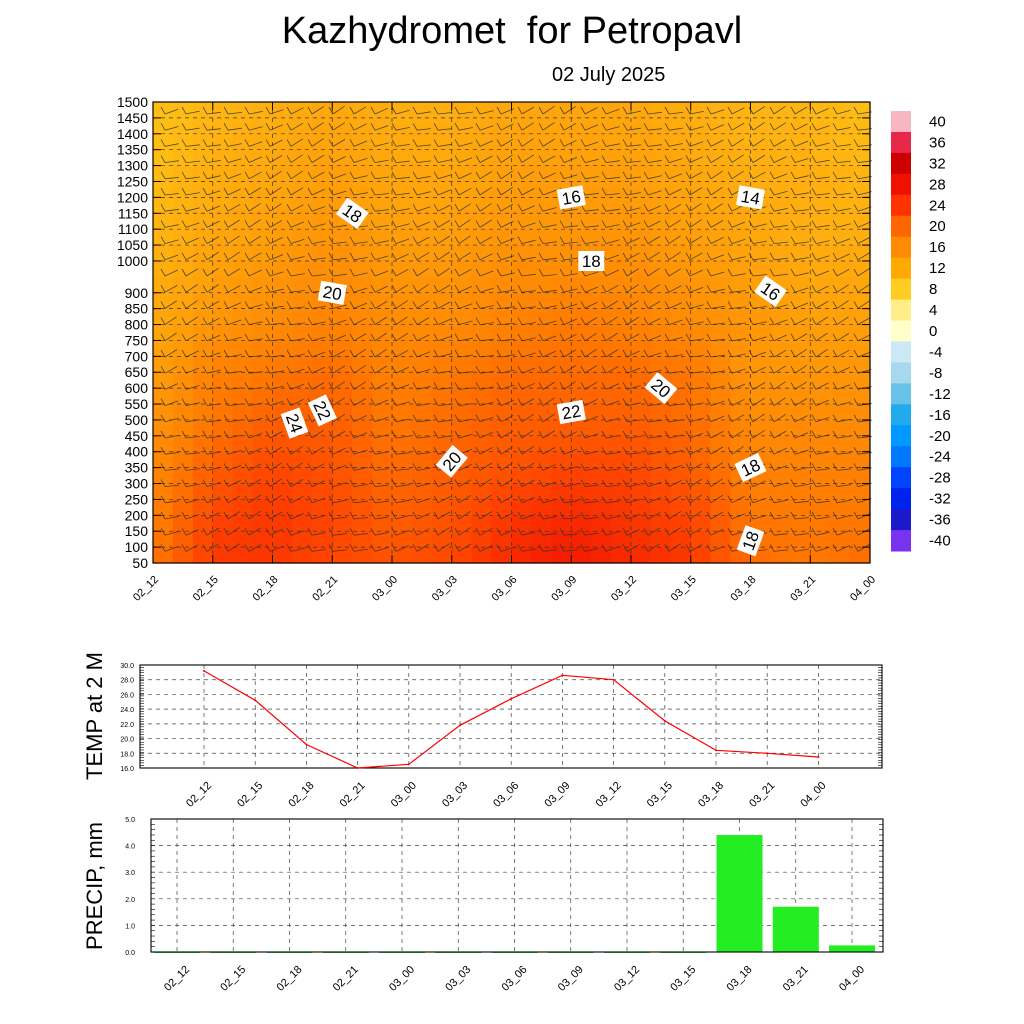 This screenshot has width=1024, height=1024. I want to click on main-x-tick-label: 03_00, so click(385, 589).